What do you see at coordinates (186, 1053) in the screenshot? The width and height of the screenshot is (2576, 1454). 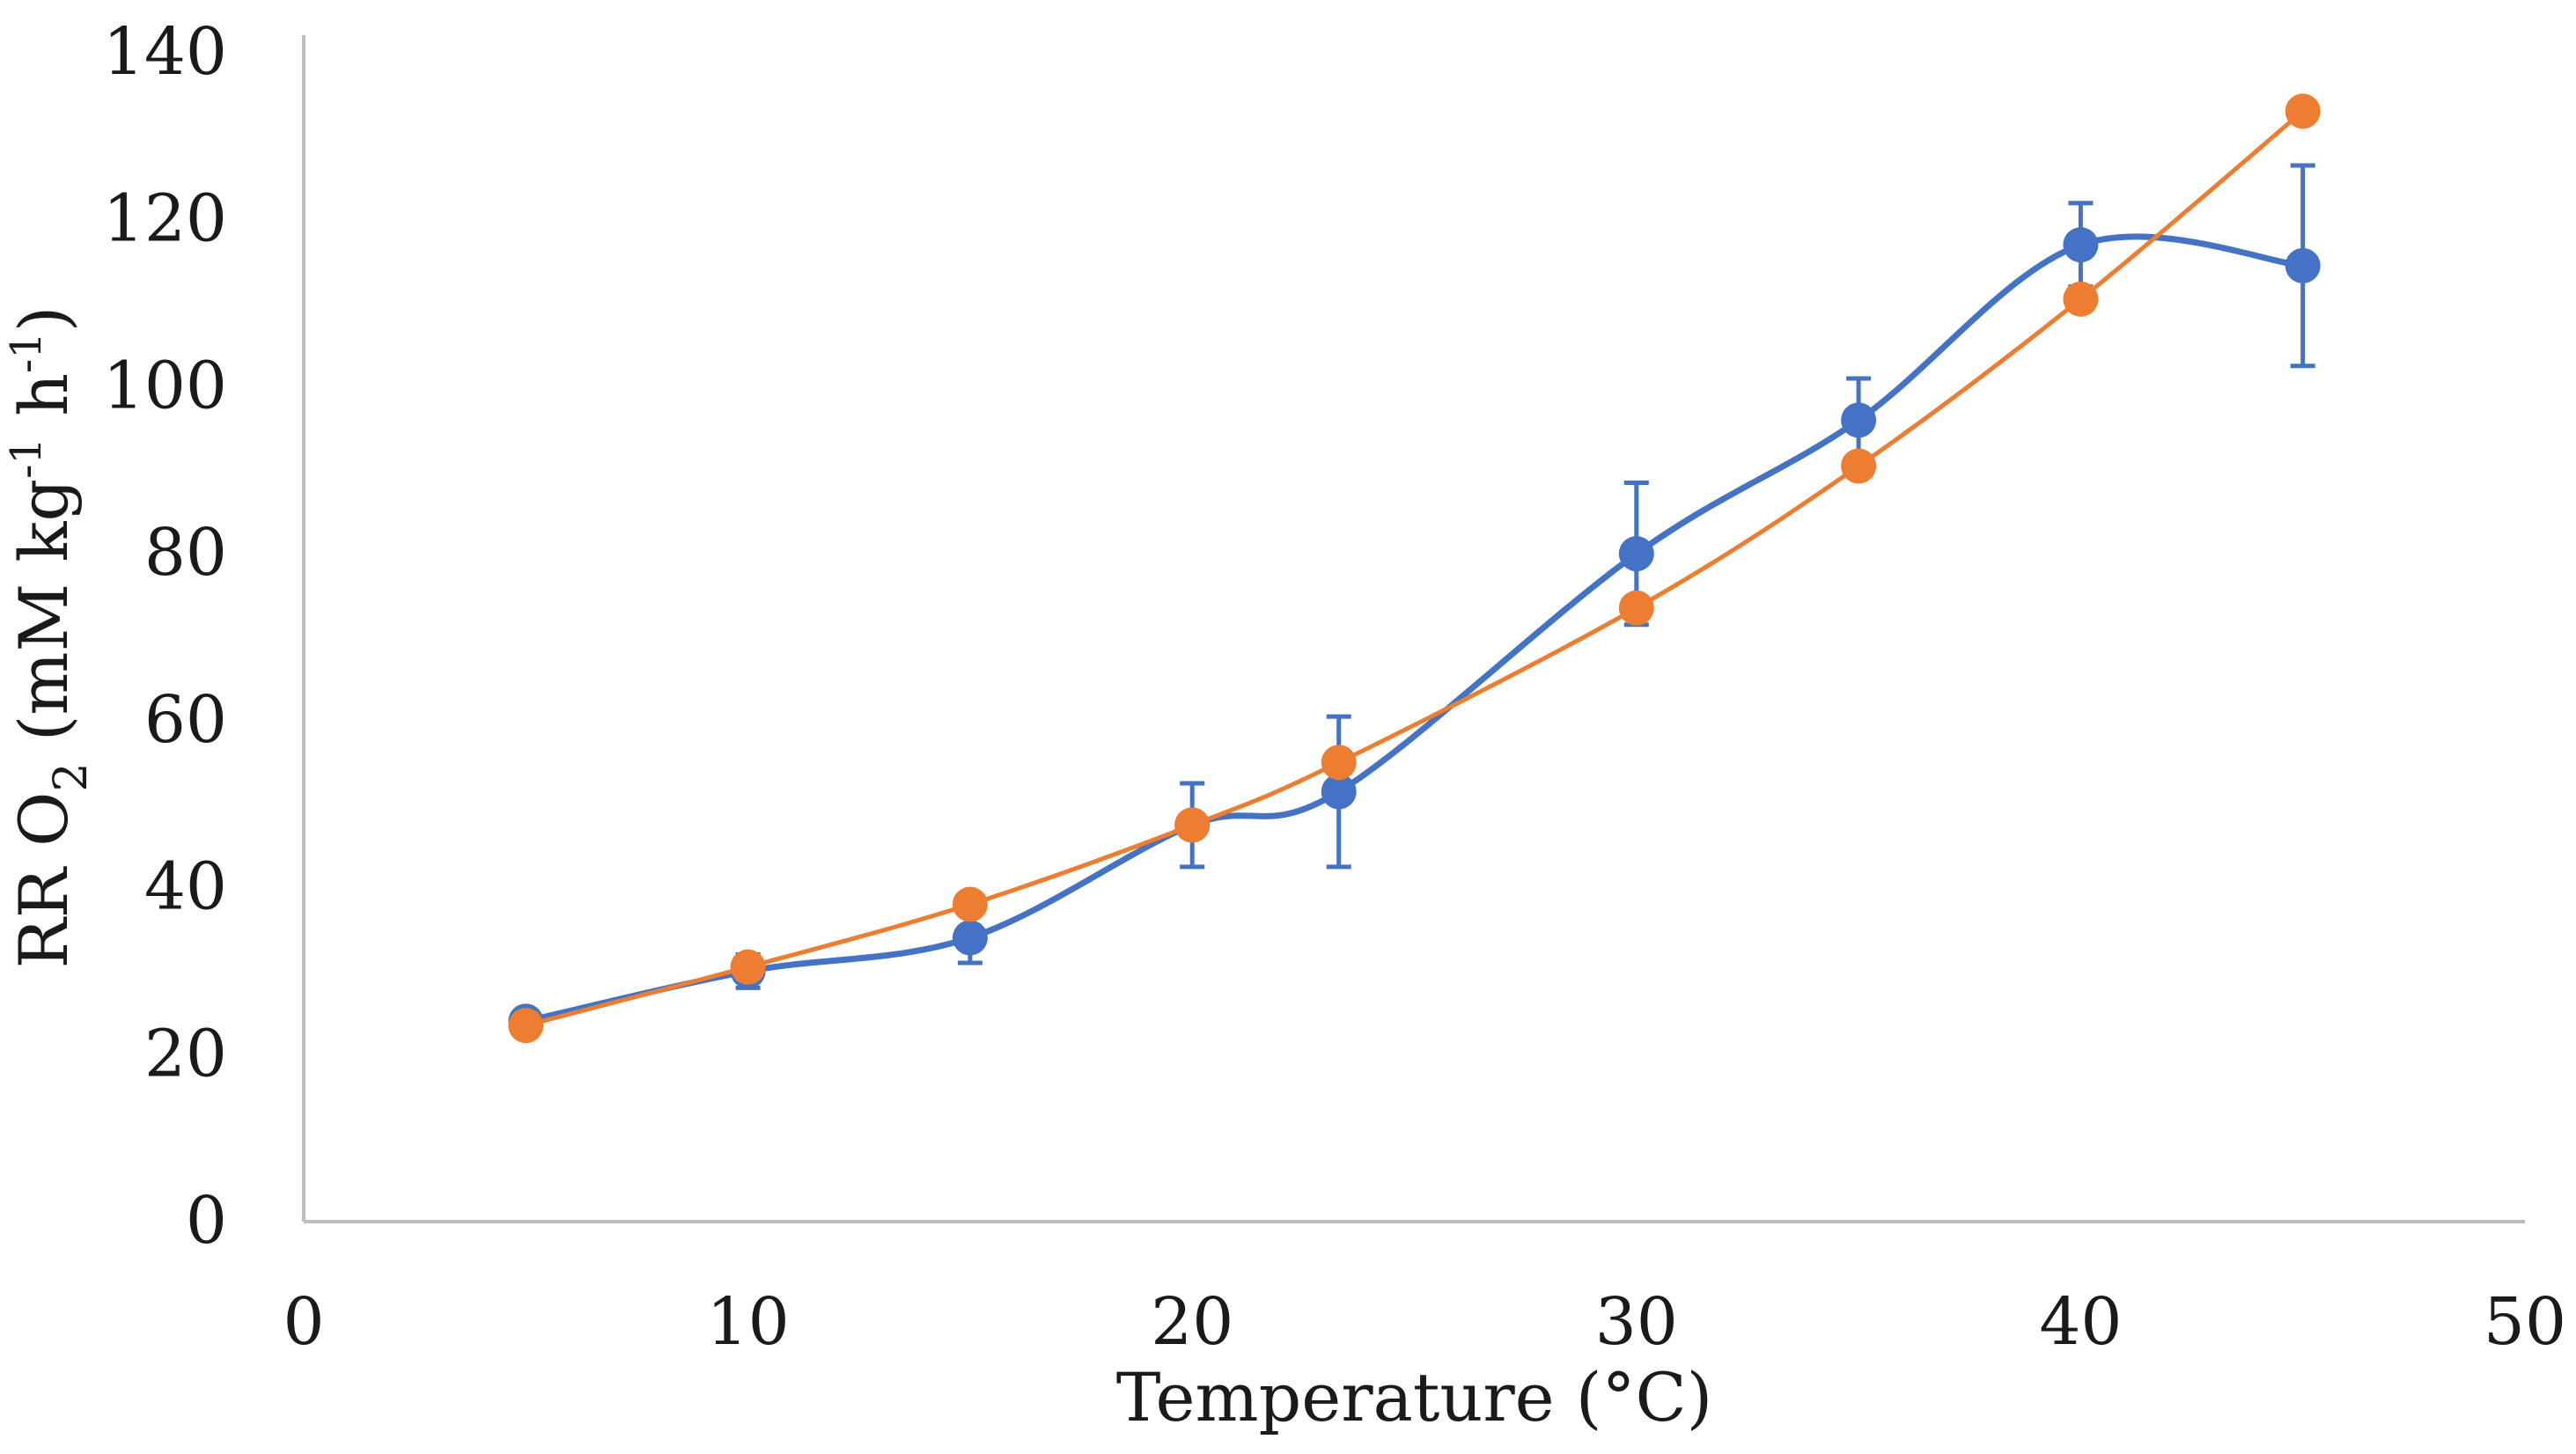 I see `y-tick-label: 20` at bounding box center [186, 1053].